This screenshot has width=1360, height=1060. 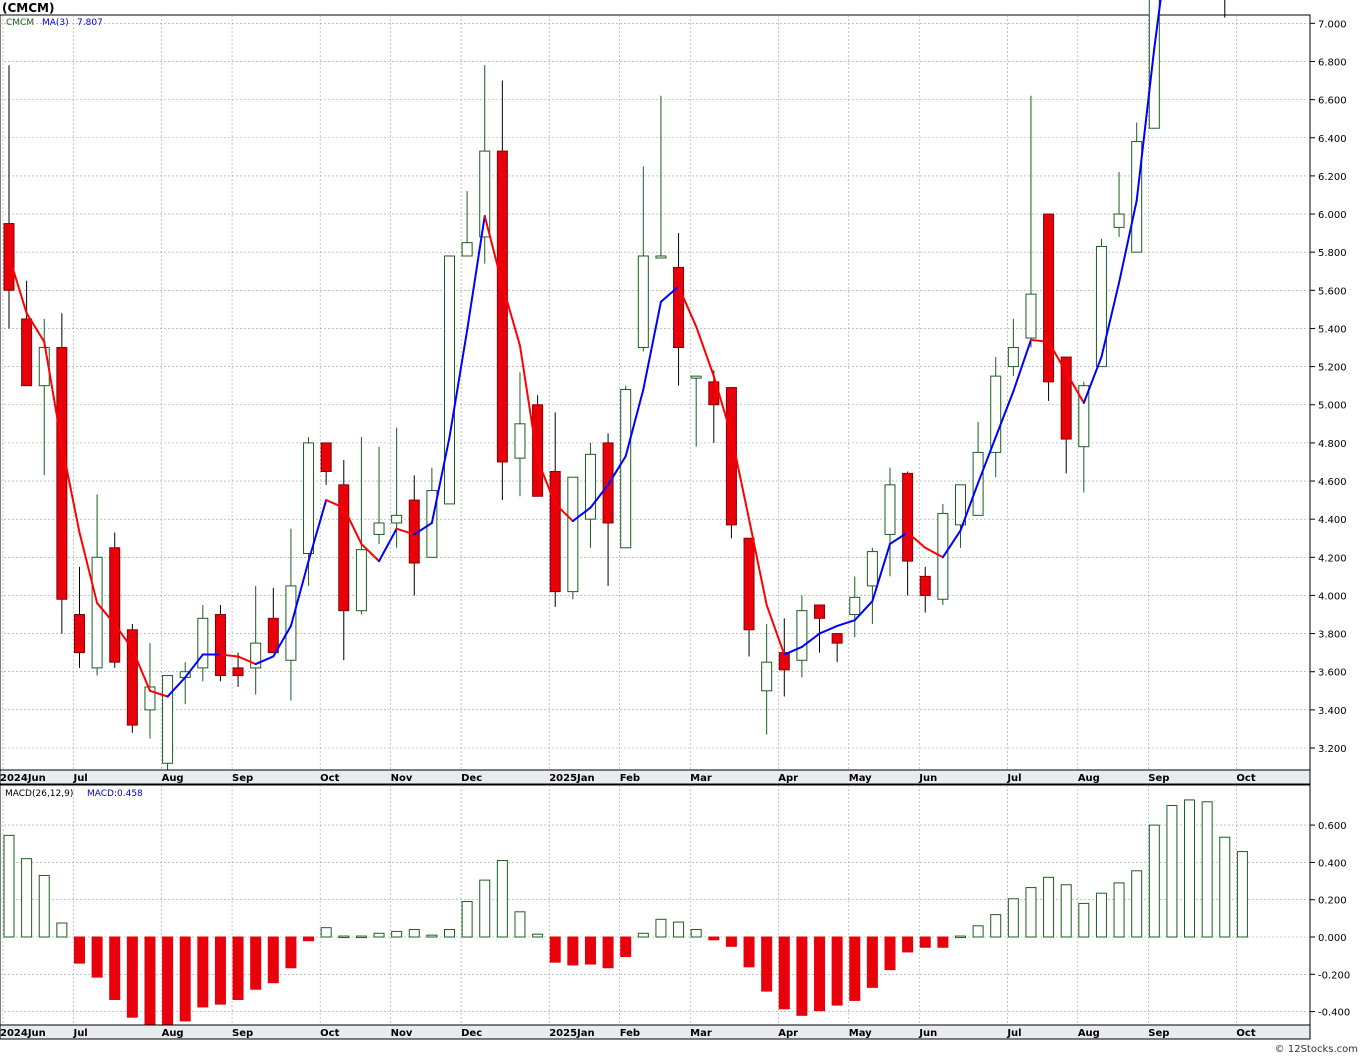 I want to click on macd-x-label: Apr, so click(x=788, y=1033).